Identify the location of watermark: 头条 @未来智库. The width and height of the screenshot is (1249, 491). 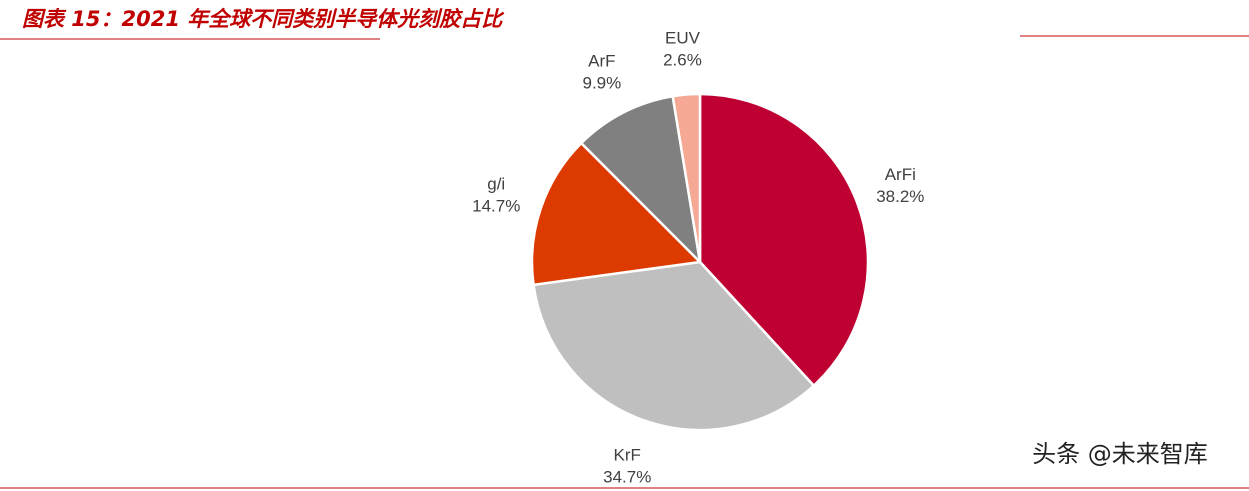
(1120, 454).